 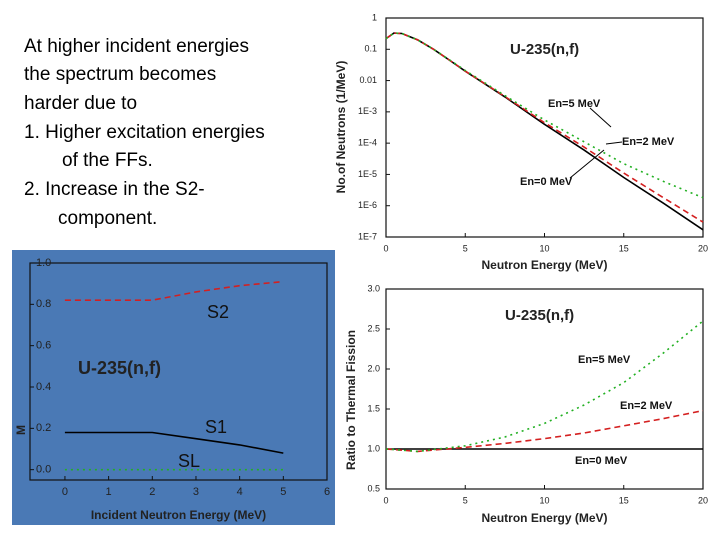 I want to click on x-tick-label: 4, so click(x=240, y=492).